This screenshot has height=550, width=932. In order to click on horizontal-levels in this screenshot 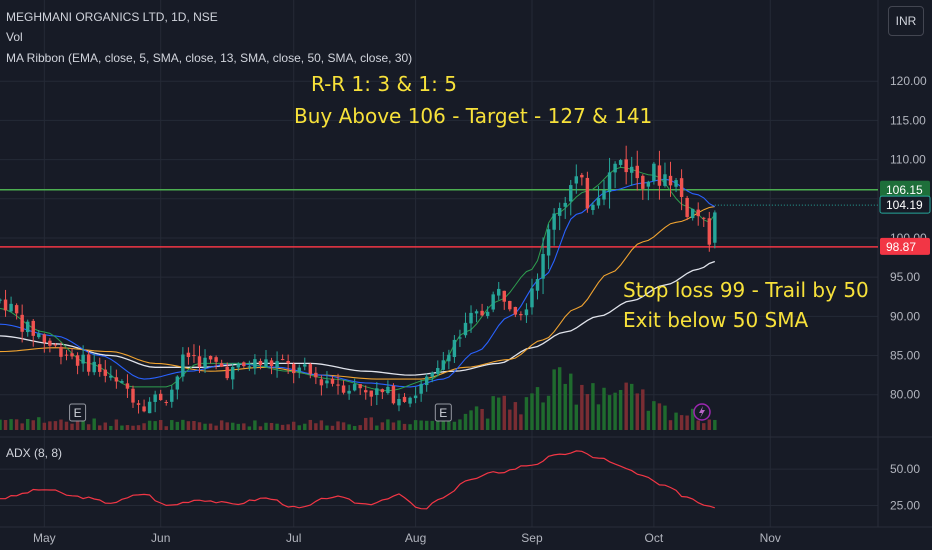, I will do `click(439, 218)`.